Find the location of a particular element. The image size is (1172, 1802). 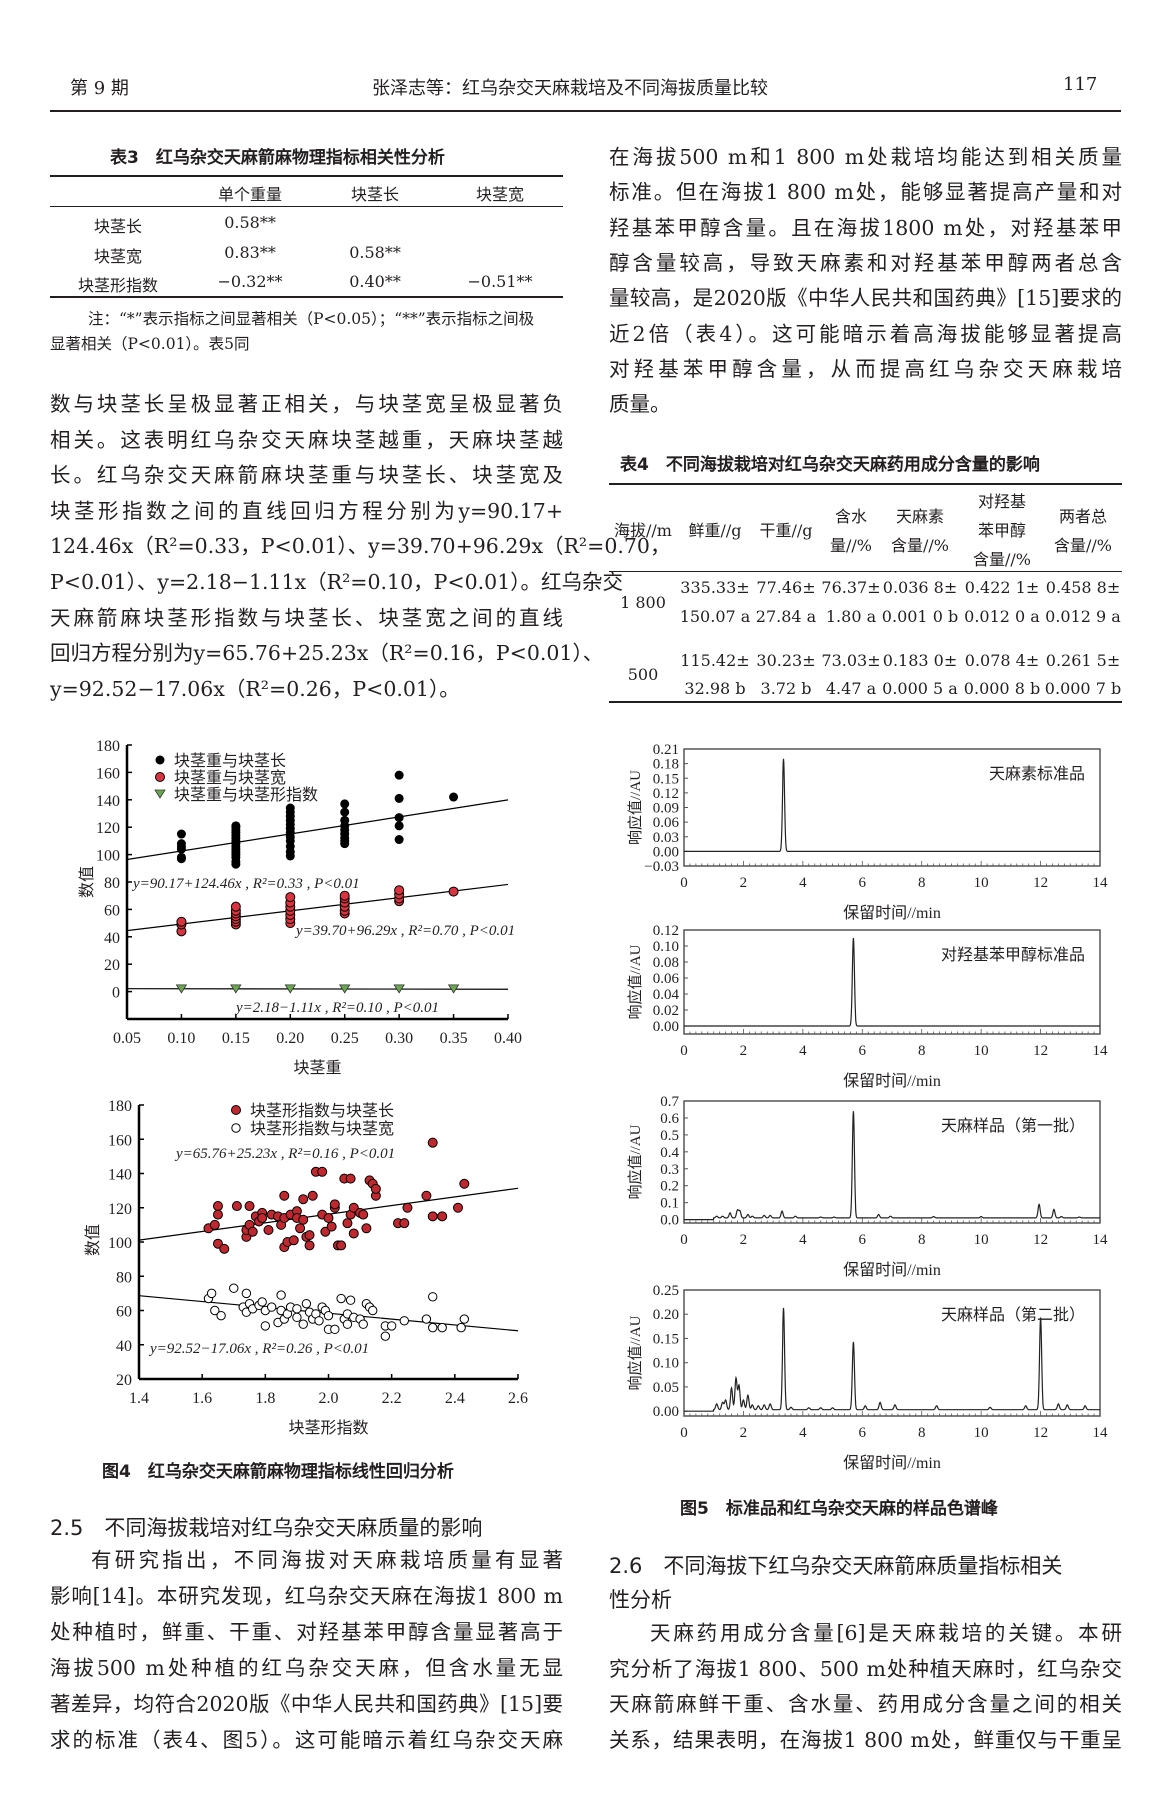

x-tick-label: 0.05 is located at coordinates (127, 1038).